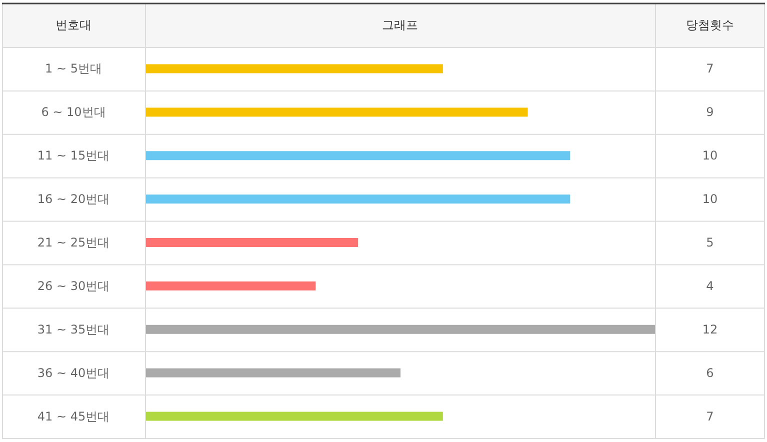 The width and height of the screenshot is (767, 442). What do you see at coordinates (710, 112) in the screenshot?
I see `data-label: 9` at bounding box center [710, 112].